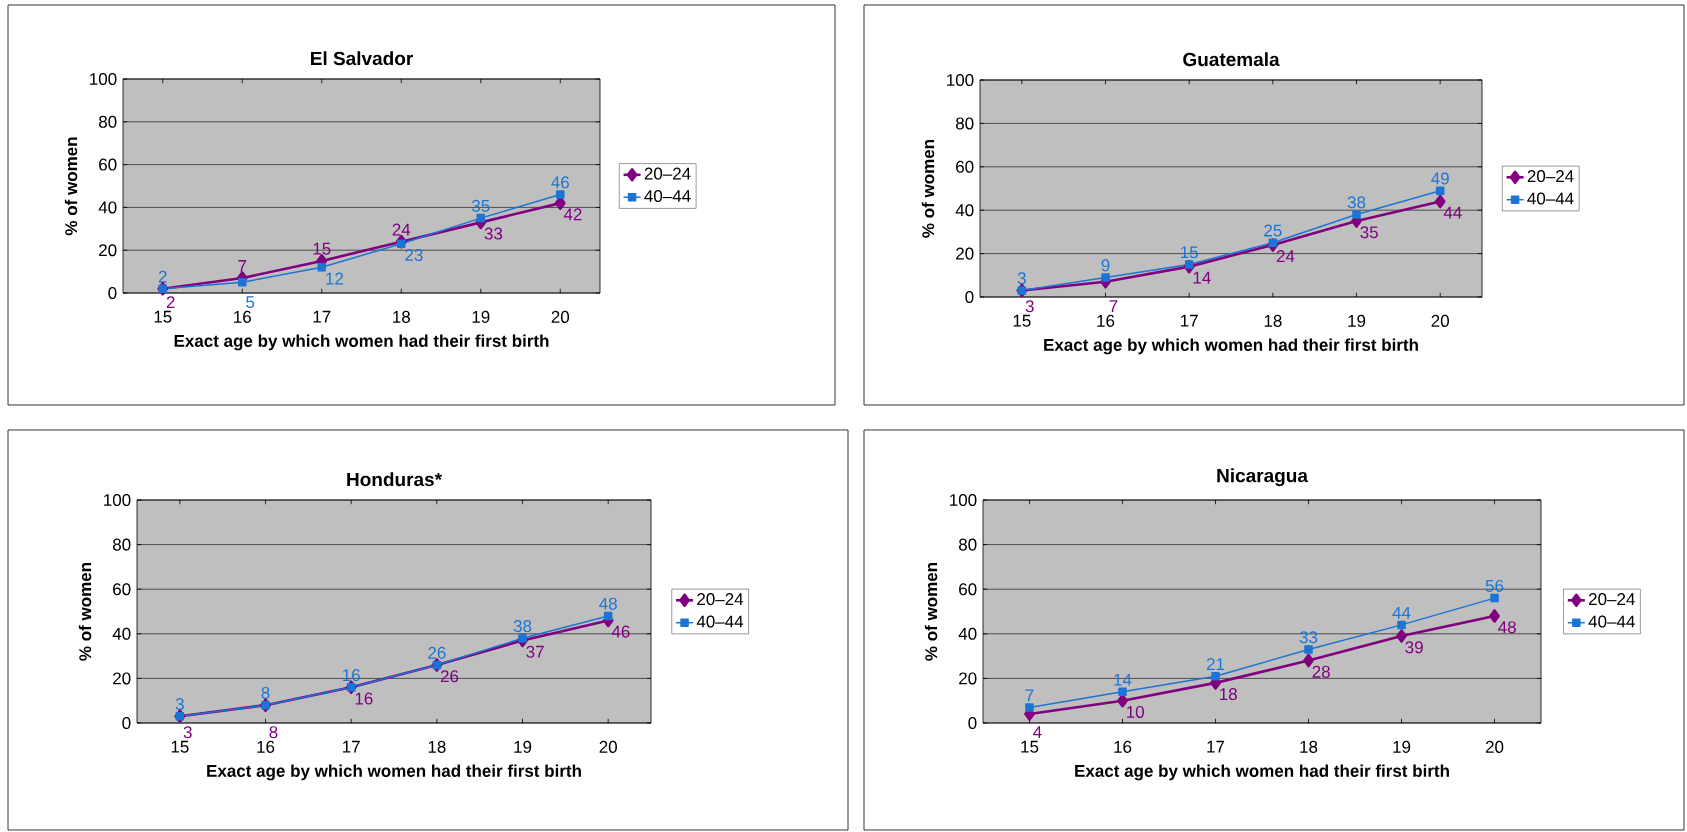  Describe the element at coordinates (1105, 265) in the screenshot. I see `data-label: 9` at that location.